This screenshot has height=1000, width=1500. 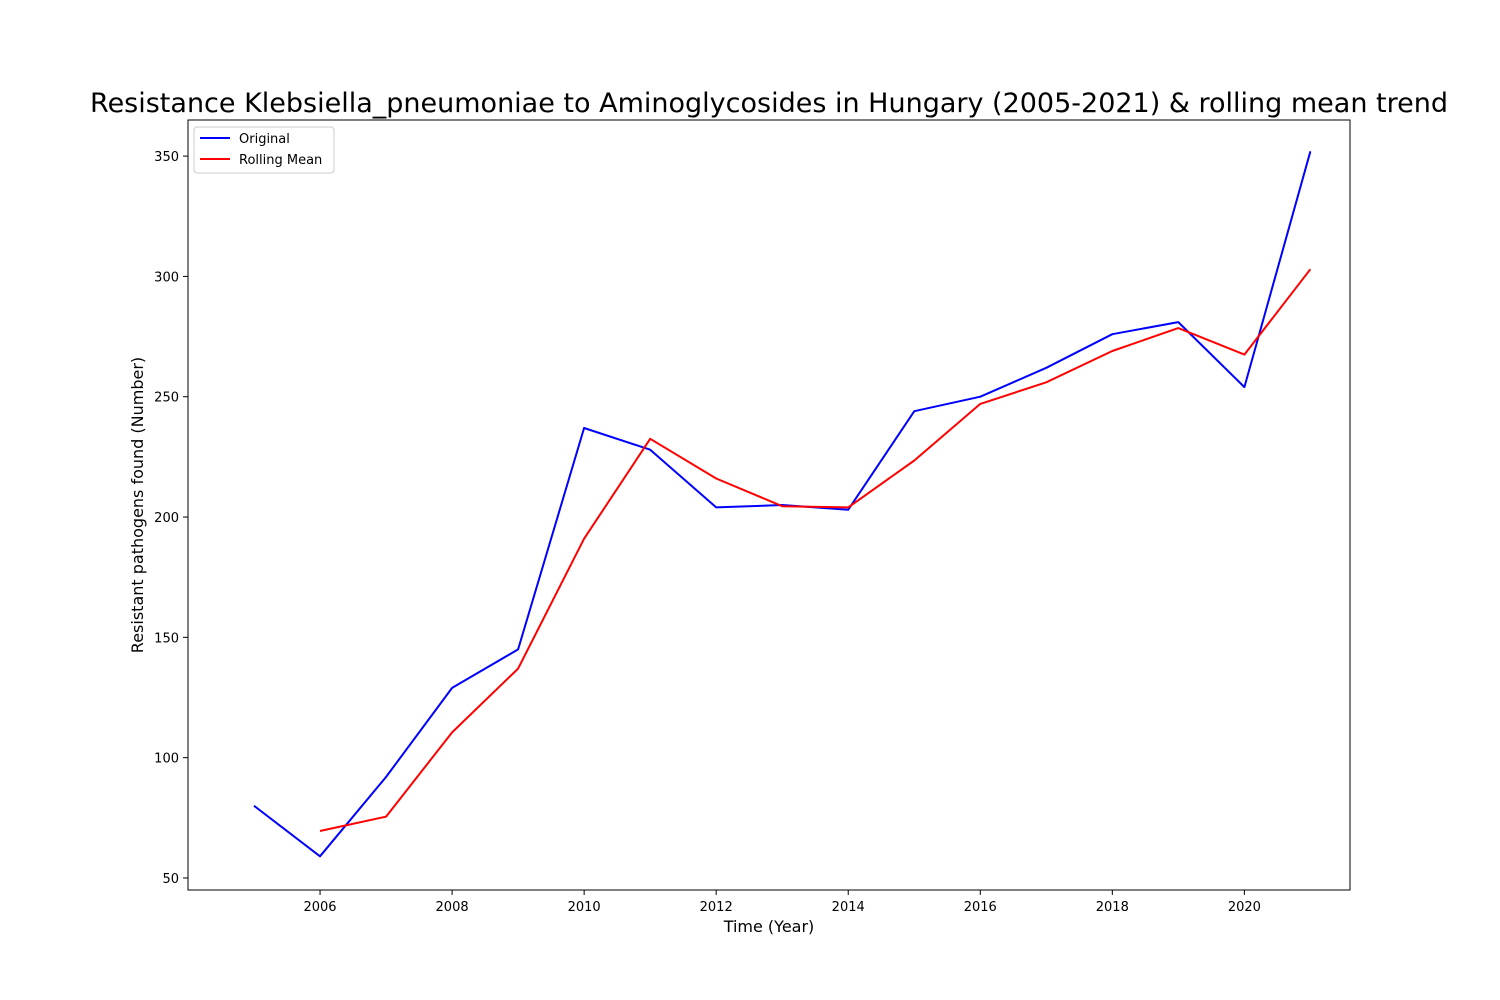 I want to click on y-tick-label: 300, so click(x=166, y=277).